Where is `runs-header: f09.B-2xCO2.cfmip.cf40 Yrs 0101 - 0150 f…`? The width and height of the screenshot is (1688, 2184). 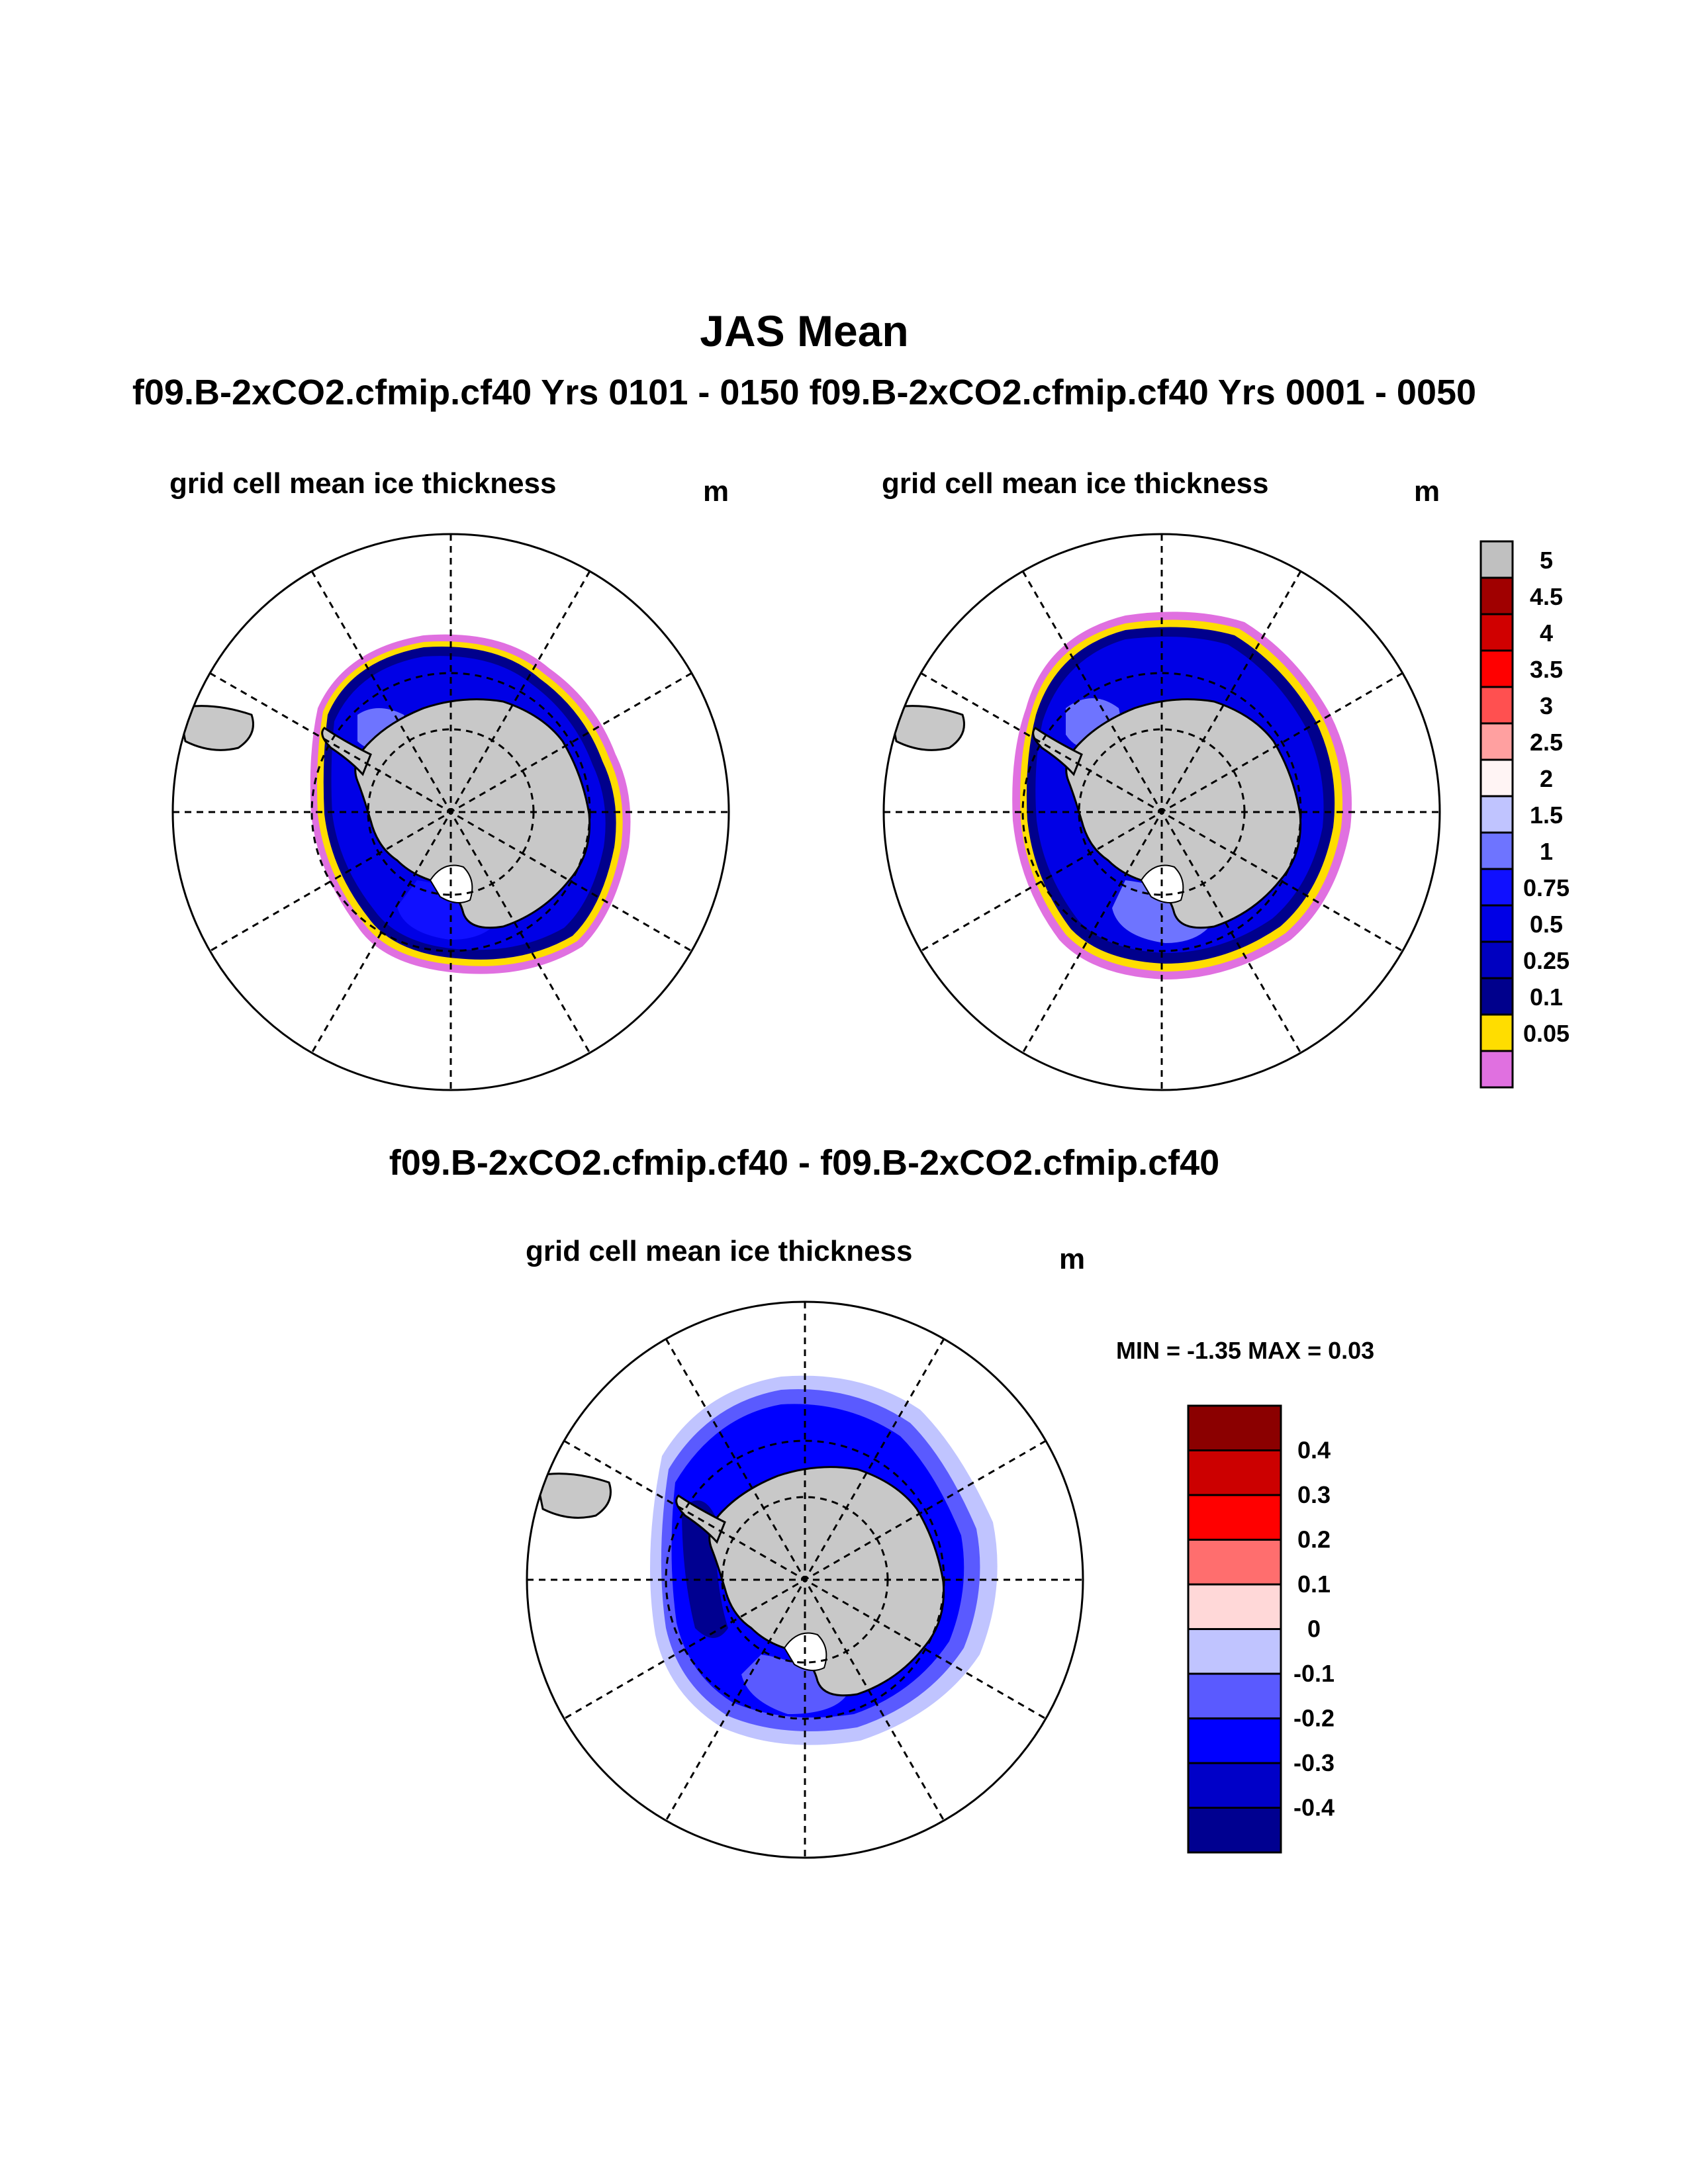 runs-header: f09.B-2xCO2.cfmip.cf40 Yrs 0101 - 0150 f… is located at coordinates (805, 392).